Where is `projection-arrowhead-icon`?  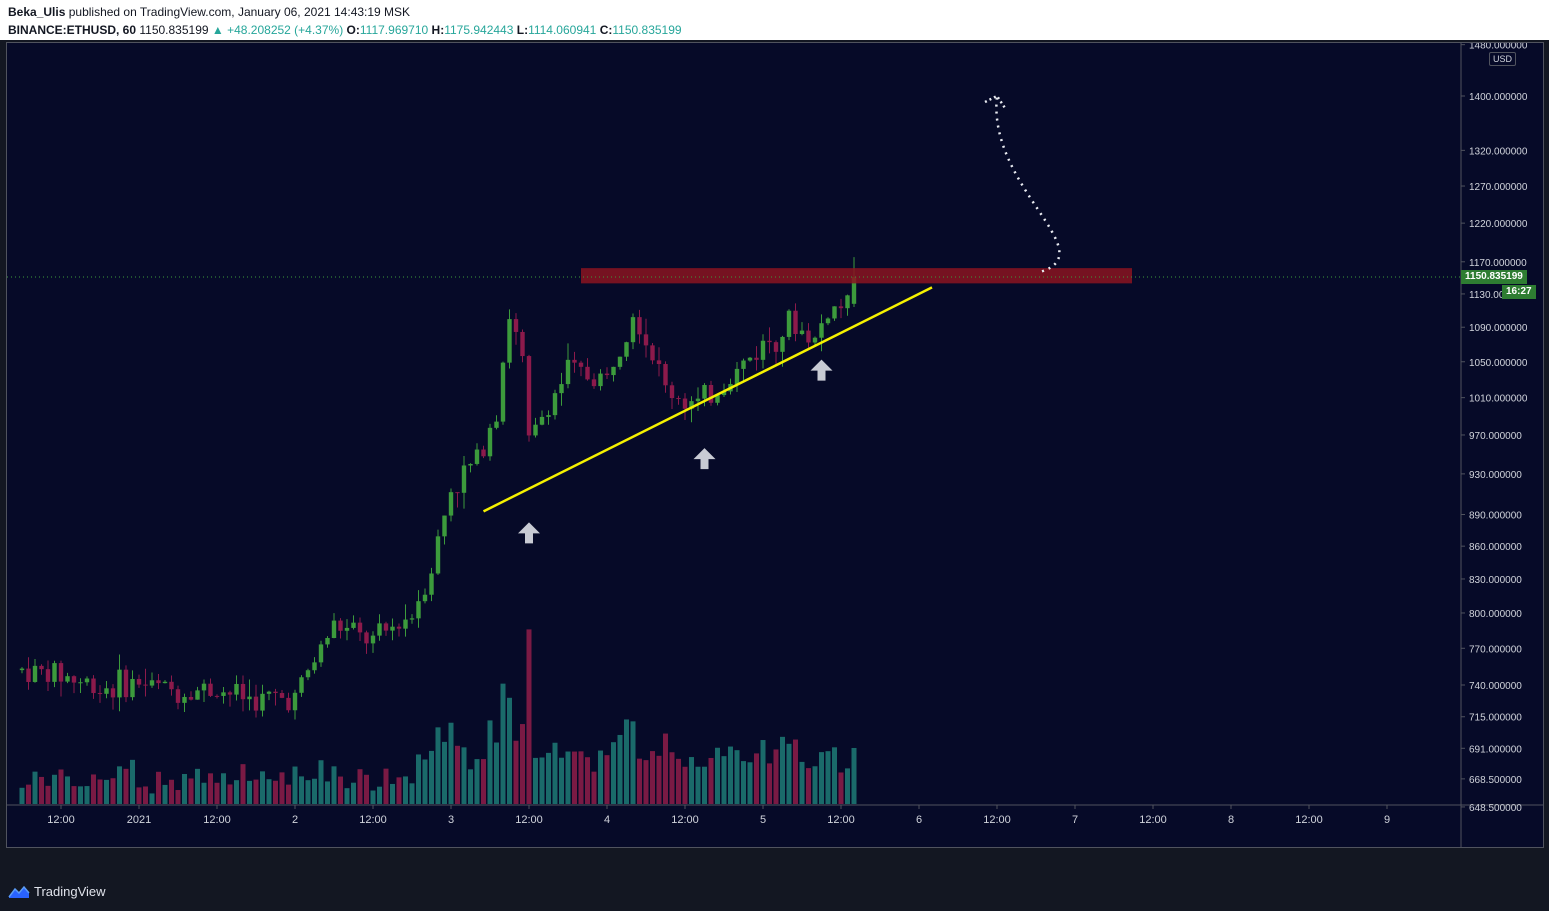
projection-arrowhead-icon is located at coordinates (995, 101).